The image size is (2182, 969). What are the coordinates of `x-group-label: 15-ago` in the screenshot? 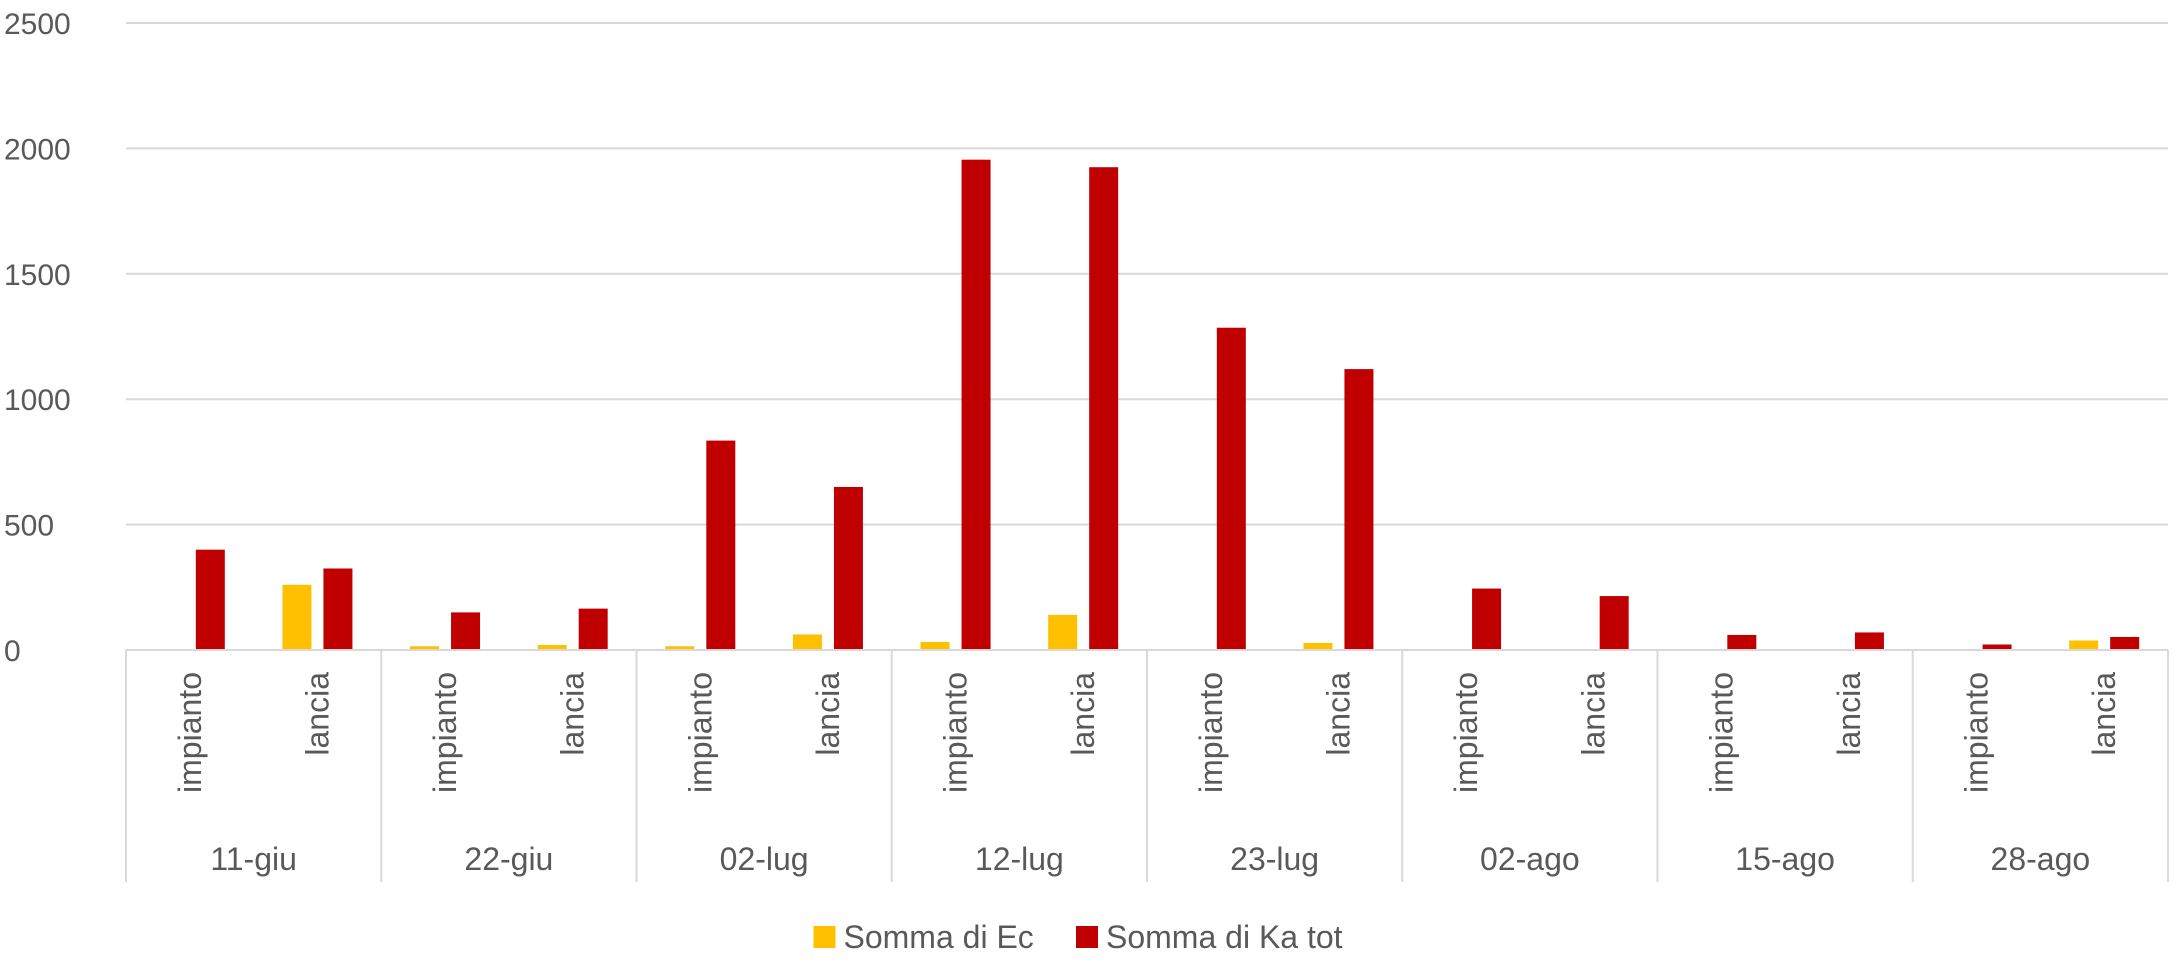 It's located at (1785, 859).